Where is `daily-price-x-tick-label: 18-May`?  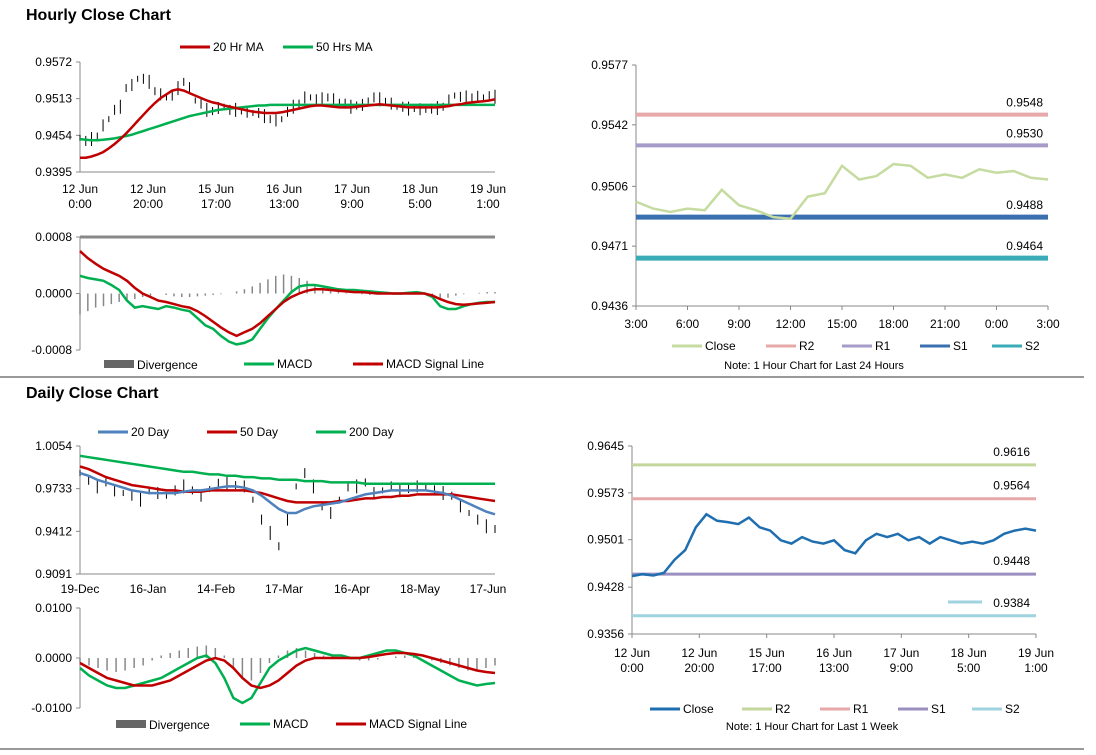 daily-price-x-tick-label: 18-May is located at coordinates (420, 589).